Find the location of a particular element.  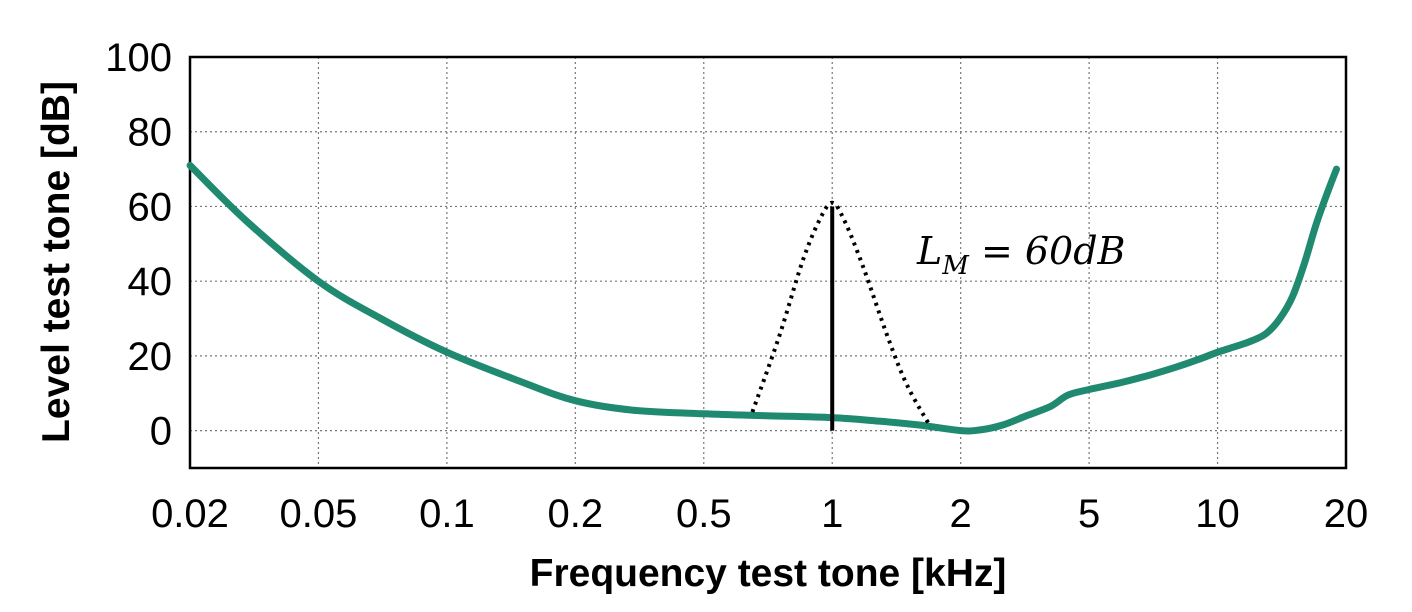

x-tick-label: 0.1 is located at coordinates (447, 514).